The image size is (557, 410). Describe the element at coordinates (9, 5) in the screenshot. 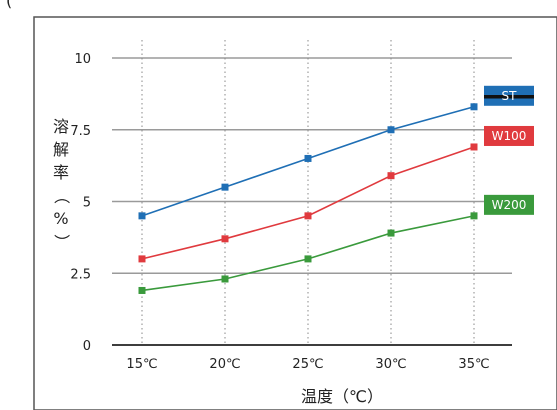

I see `header-fragment: (` at that location.